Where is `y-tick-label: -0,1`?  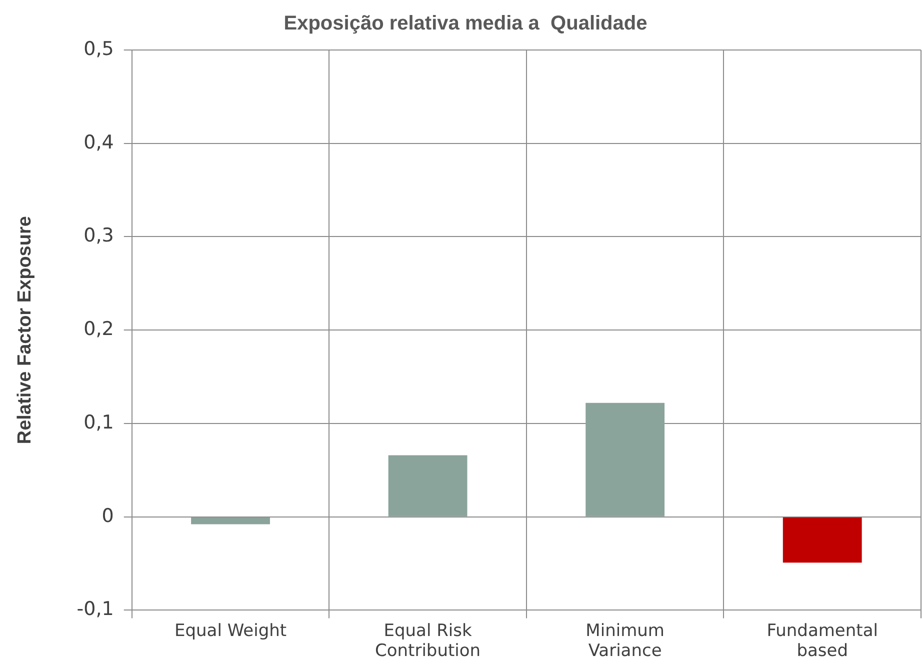
y-tick-label: -0,1 is located at coordinates (95, 609).